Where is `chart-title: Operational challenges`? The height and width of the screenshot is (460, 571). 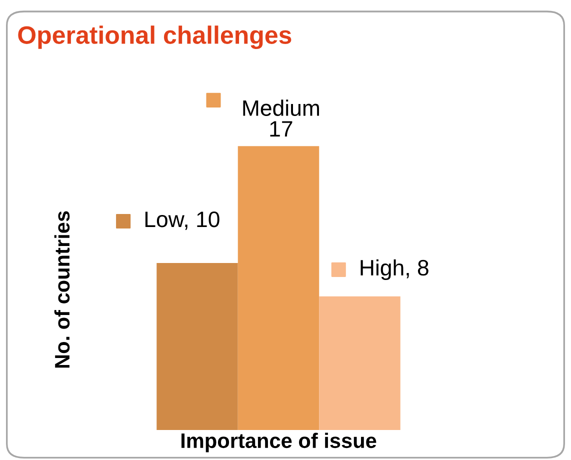
chart-title: Operational challenges is located at coordinates (155, 37).